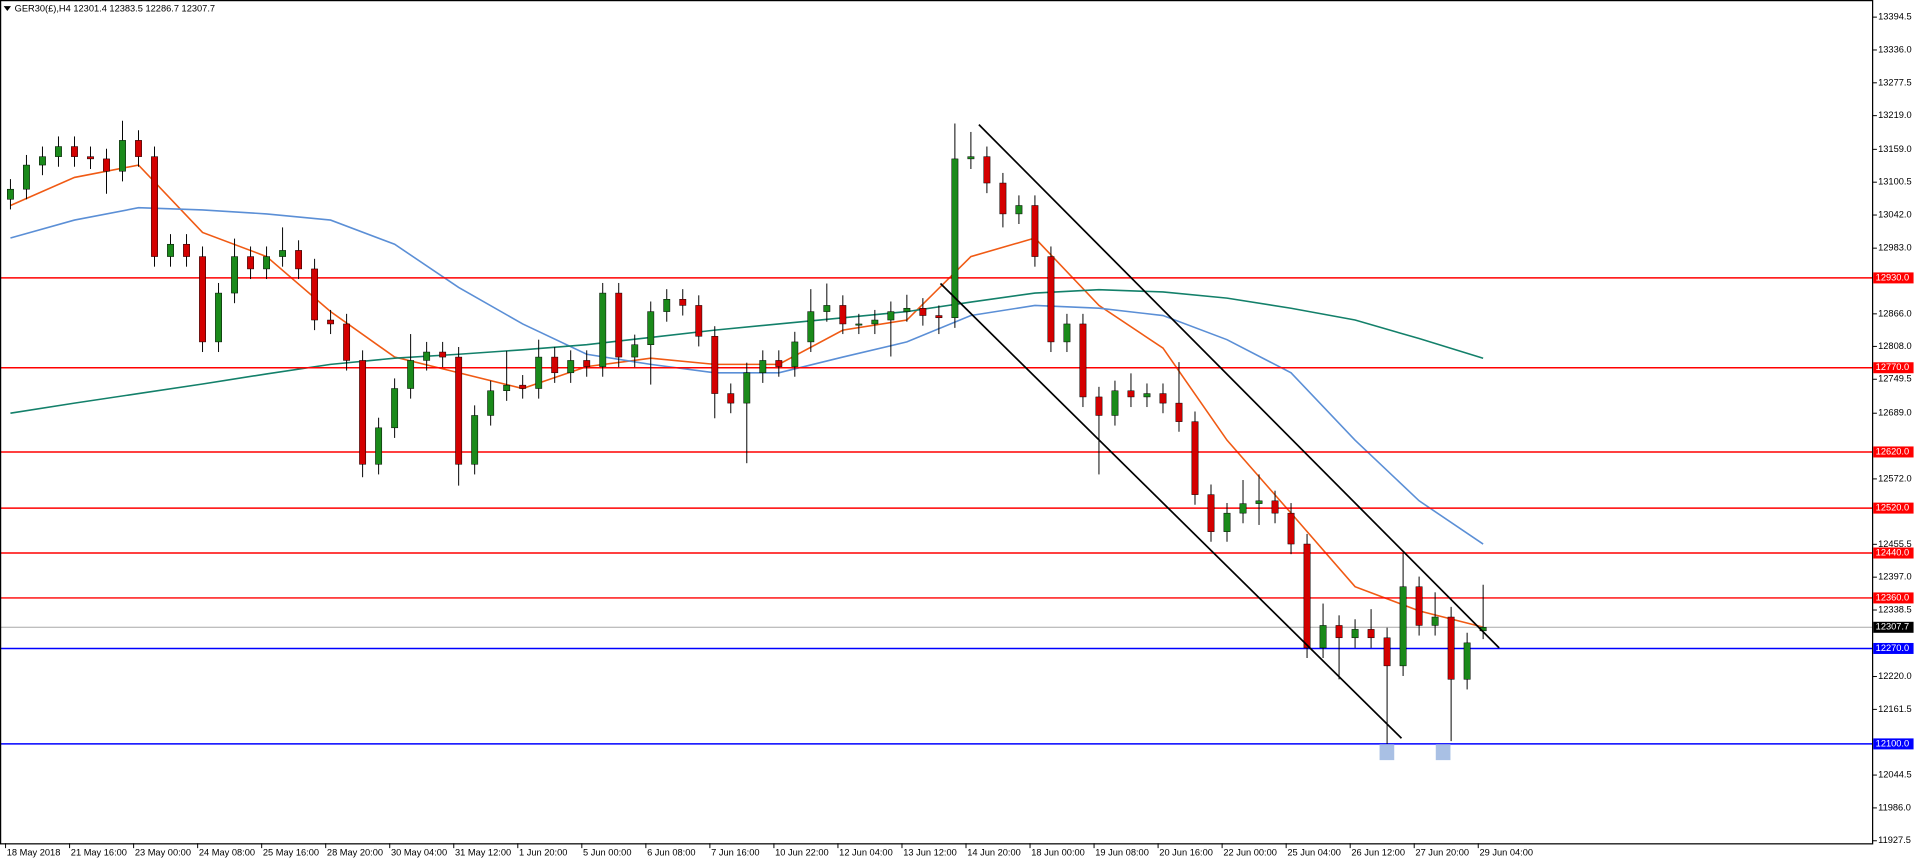  Describe the element at coordinates (1894, 214) in the screenshot. I see `y-tick-label: 13042.0` at that location.